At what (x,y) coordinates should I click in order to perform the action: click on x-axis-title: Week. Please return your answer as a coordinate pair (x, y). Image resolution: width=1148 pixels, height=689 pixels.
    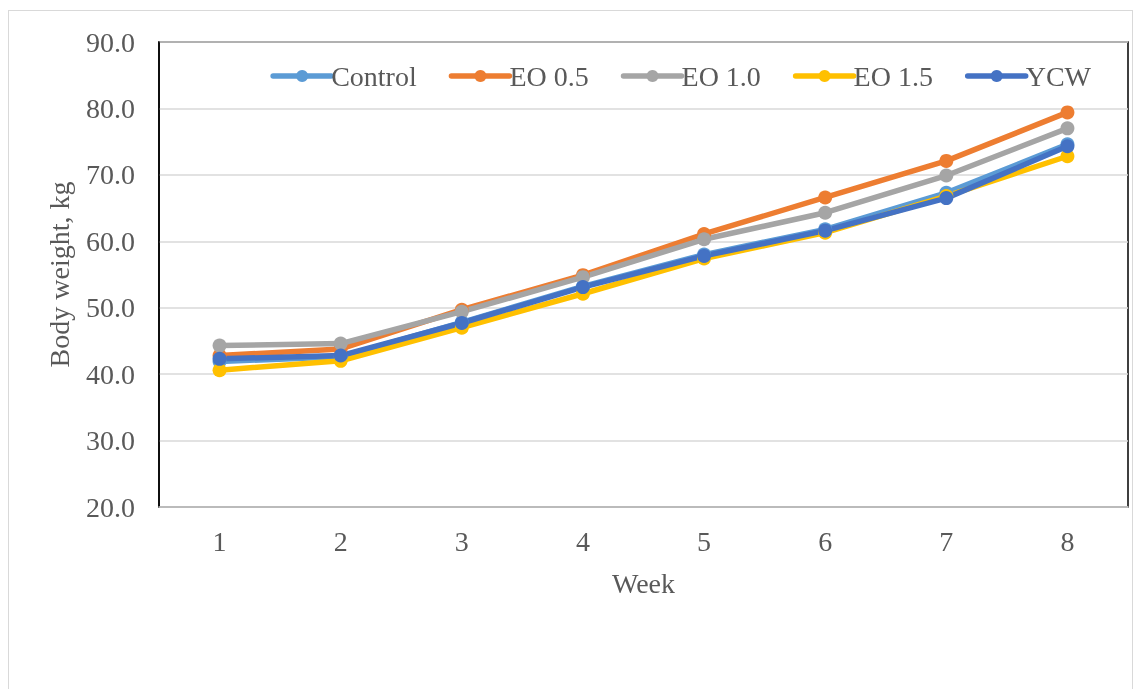
    Looking at the image, I should click on (643, 583).